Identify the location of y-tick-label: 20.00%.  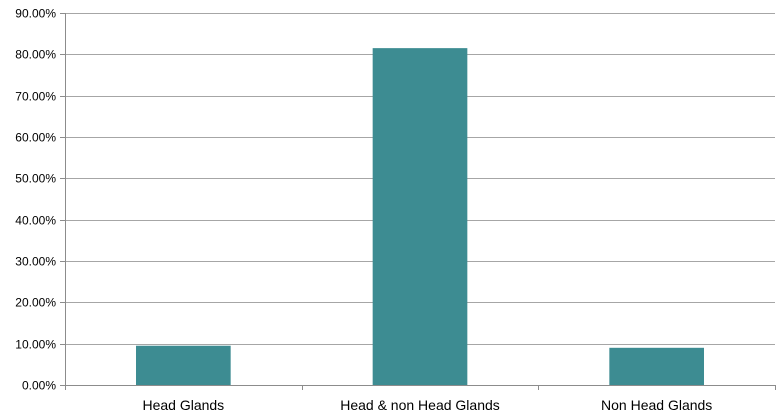
(35, 303).